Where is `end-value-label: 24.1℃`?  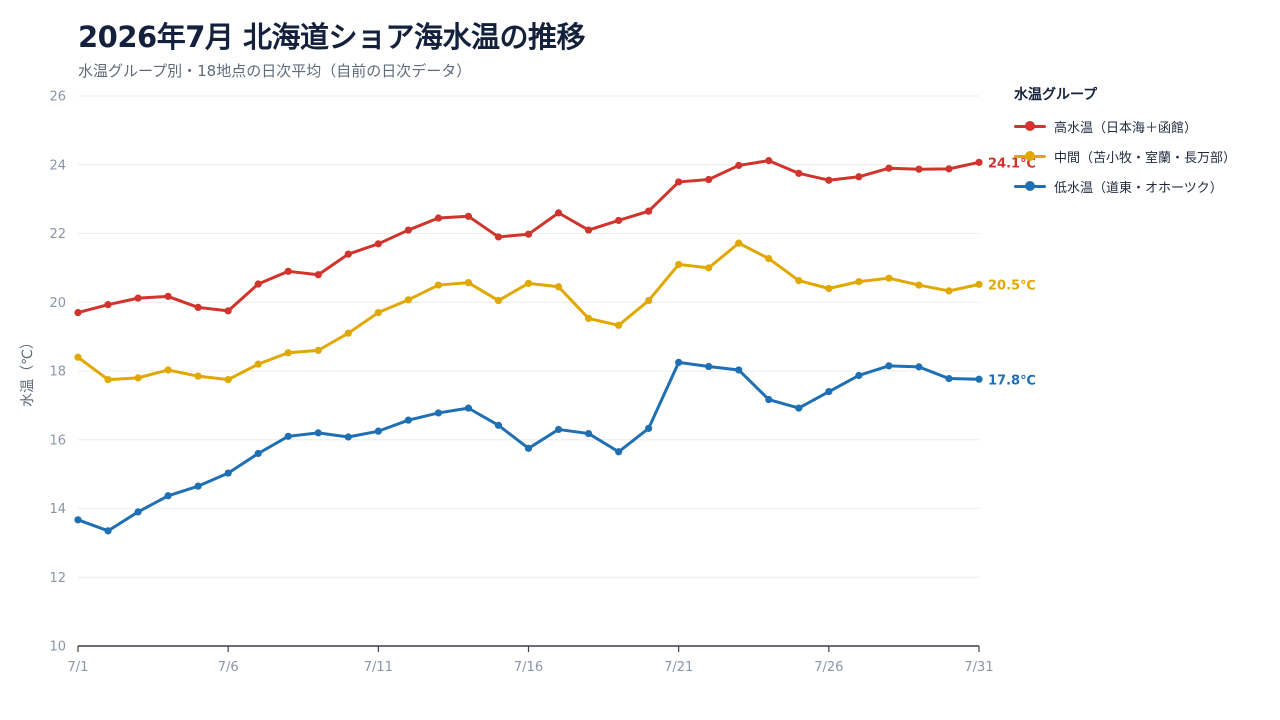 end-value-label: 24.1℃ is located at coordinates (1012, 163).